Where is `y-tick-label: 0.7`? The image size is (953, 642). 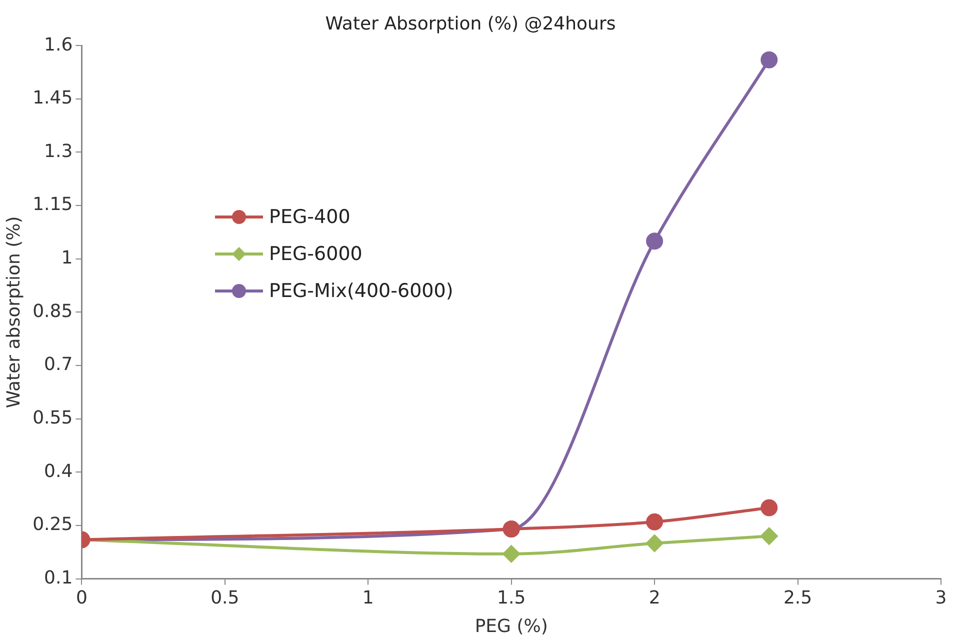 y-tick-label: 0.7 is located at coordinates (58, 365).